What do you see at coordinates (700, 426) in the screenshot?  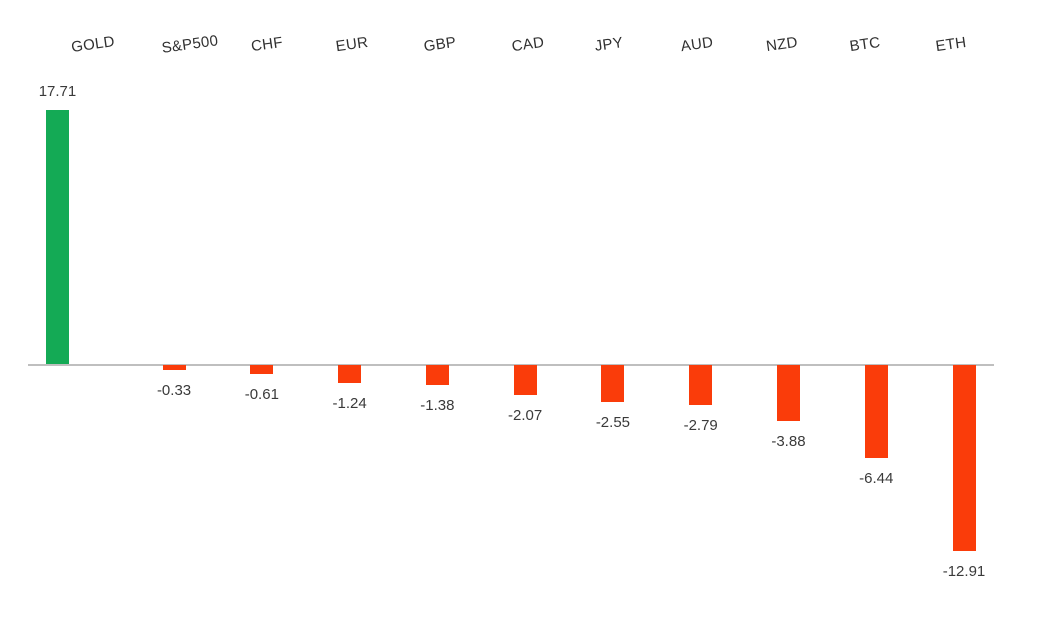 I see `value-label-aud: -2.79` at bounding box center [700, 426].